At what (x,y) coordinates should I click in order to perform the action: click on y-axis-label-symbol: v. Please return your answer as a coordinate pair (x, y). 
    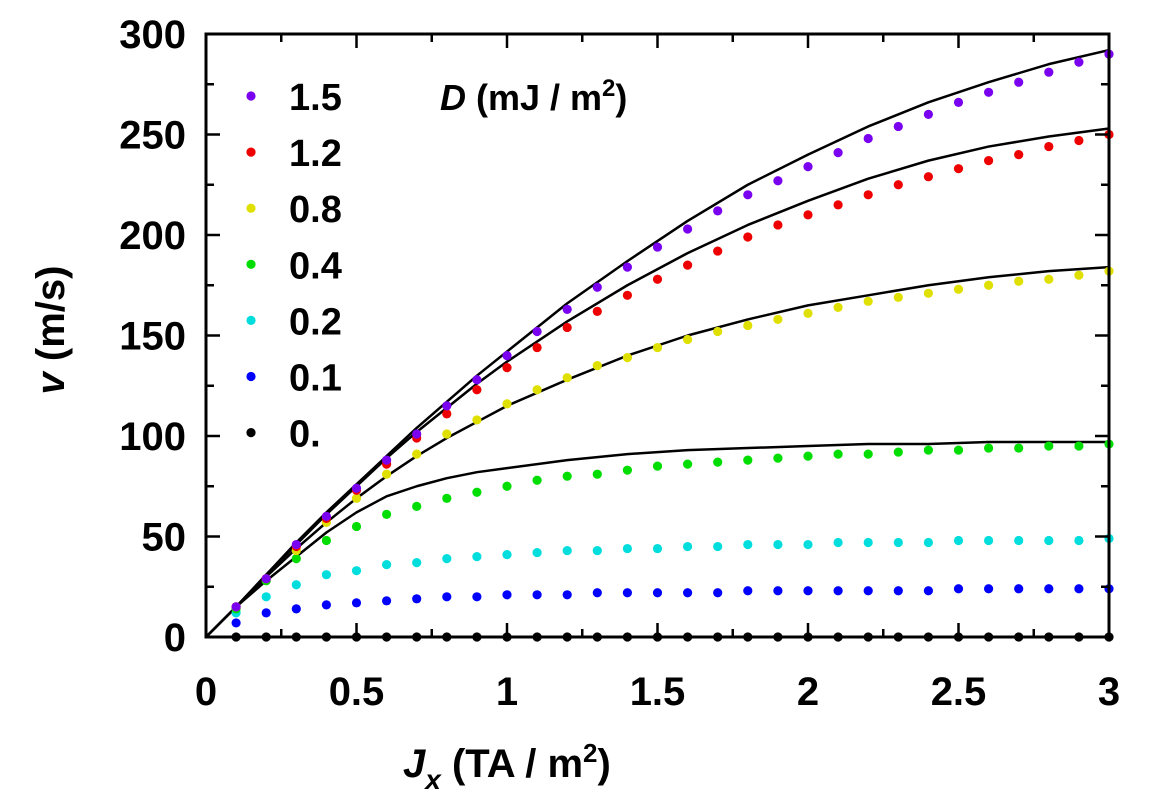
    Looking at the image, I should click on (51, 381).